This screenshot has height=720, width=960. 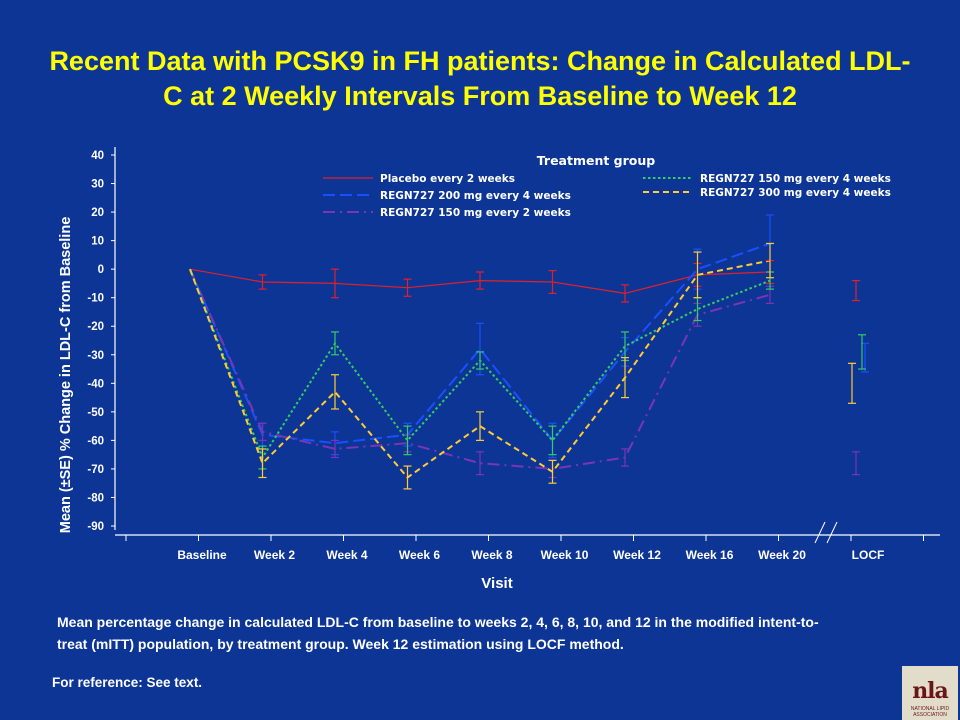 What do you see at coordinates (496, 583) in the screenshot?
I see `x-axis-title: Visit` at bounding box center [496, 583].